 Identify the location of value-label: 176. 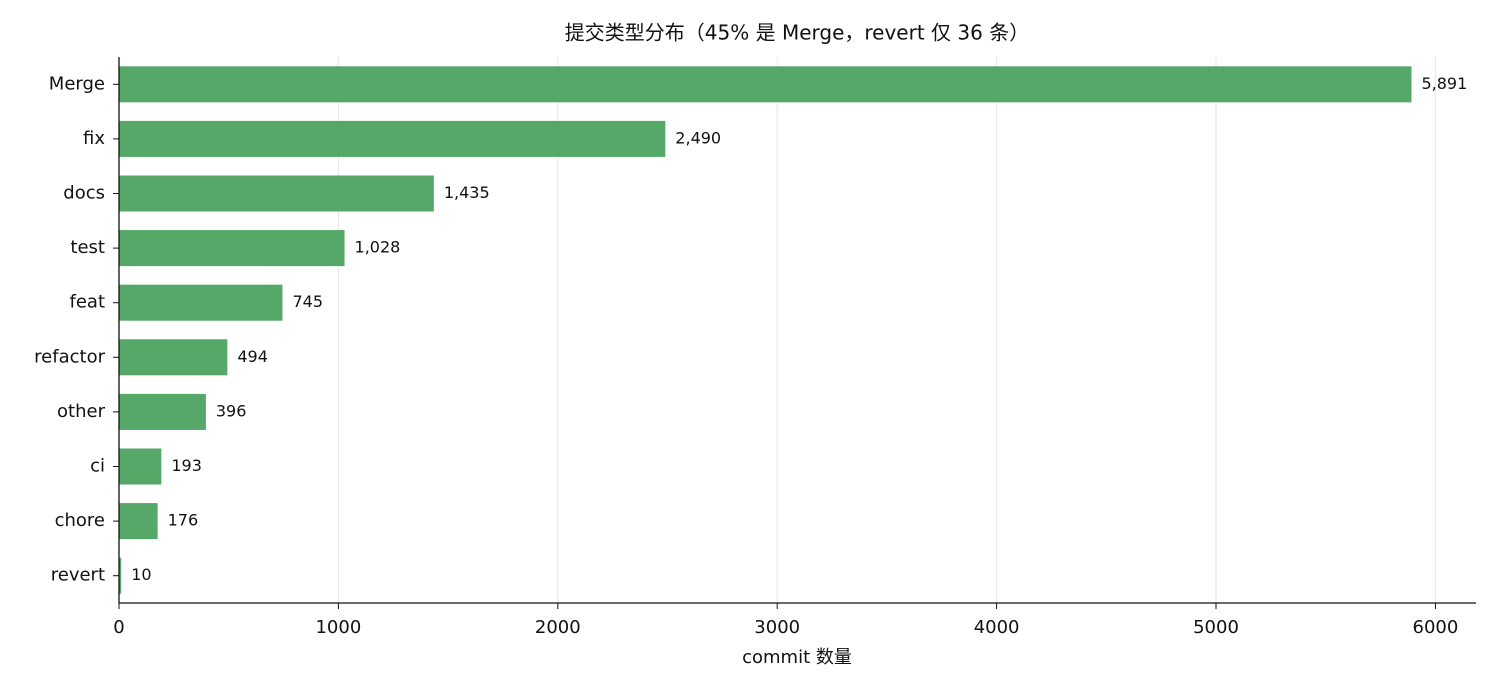
(183, 520).